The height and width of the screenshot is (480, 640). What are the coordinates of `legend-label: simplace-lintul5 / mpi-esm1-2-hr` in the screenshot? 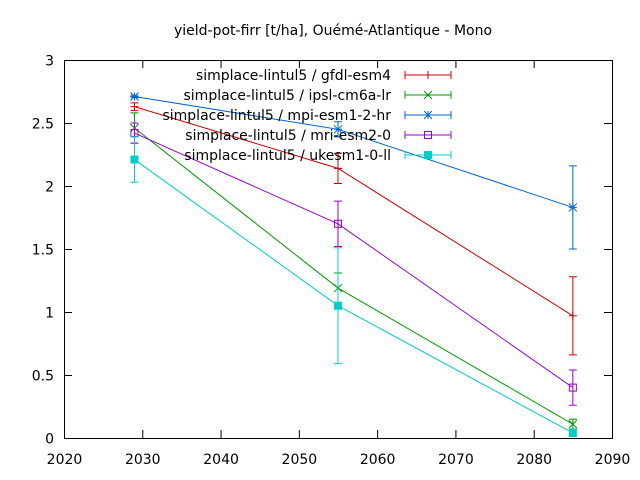 It's located at (276, 116).